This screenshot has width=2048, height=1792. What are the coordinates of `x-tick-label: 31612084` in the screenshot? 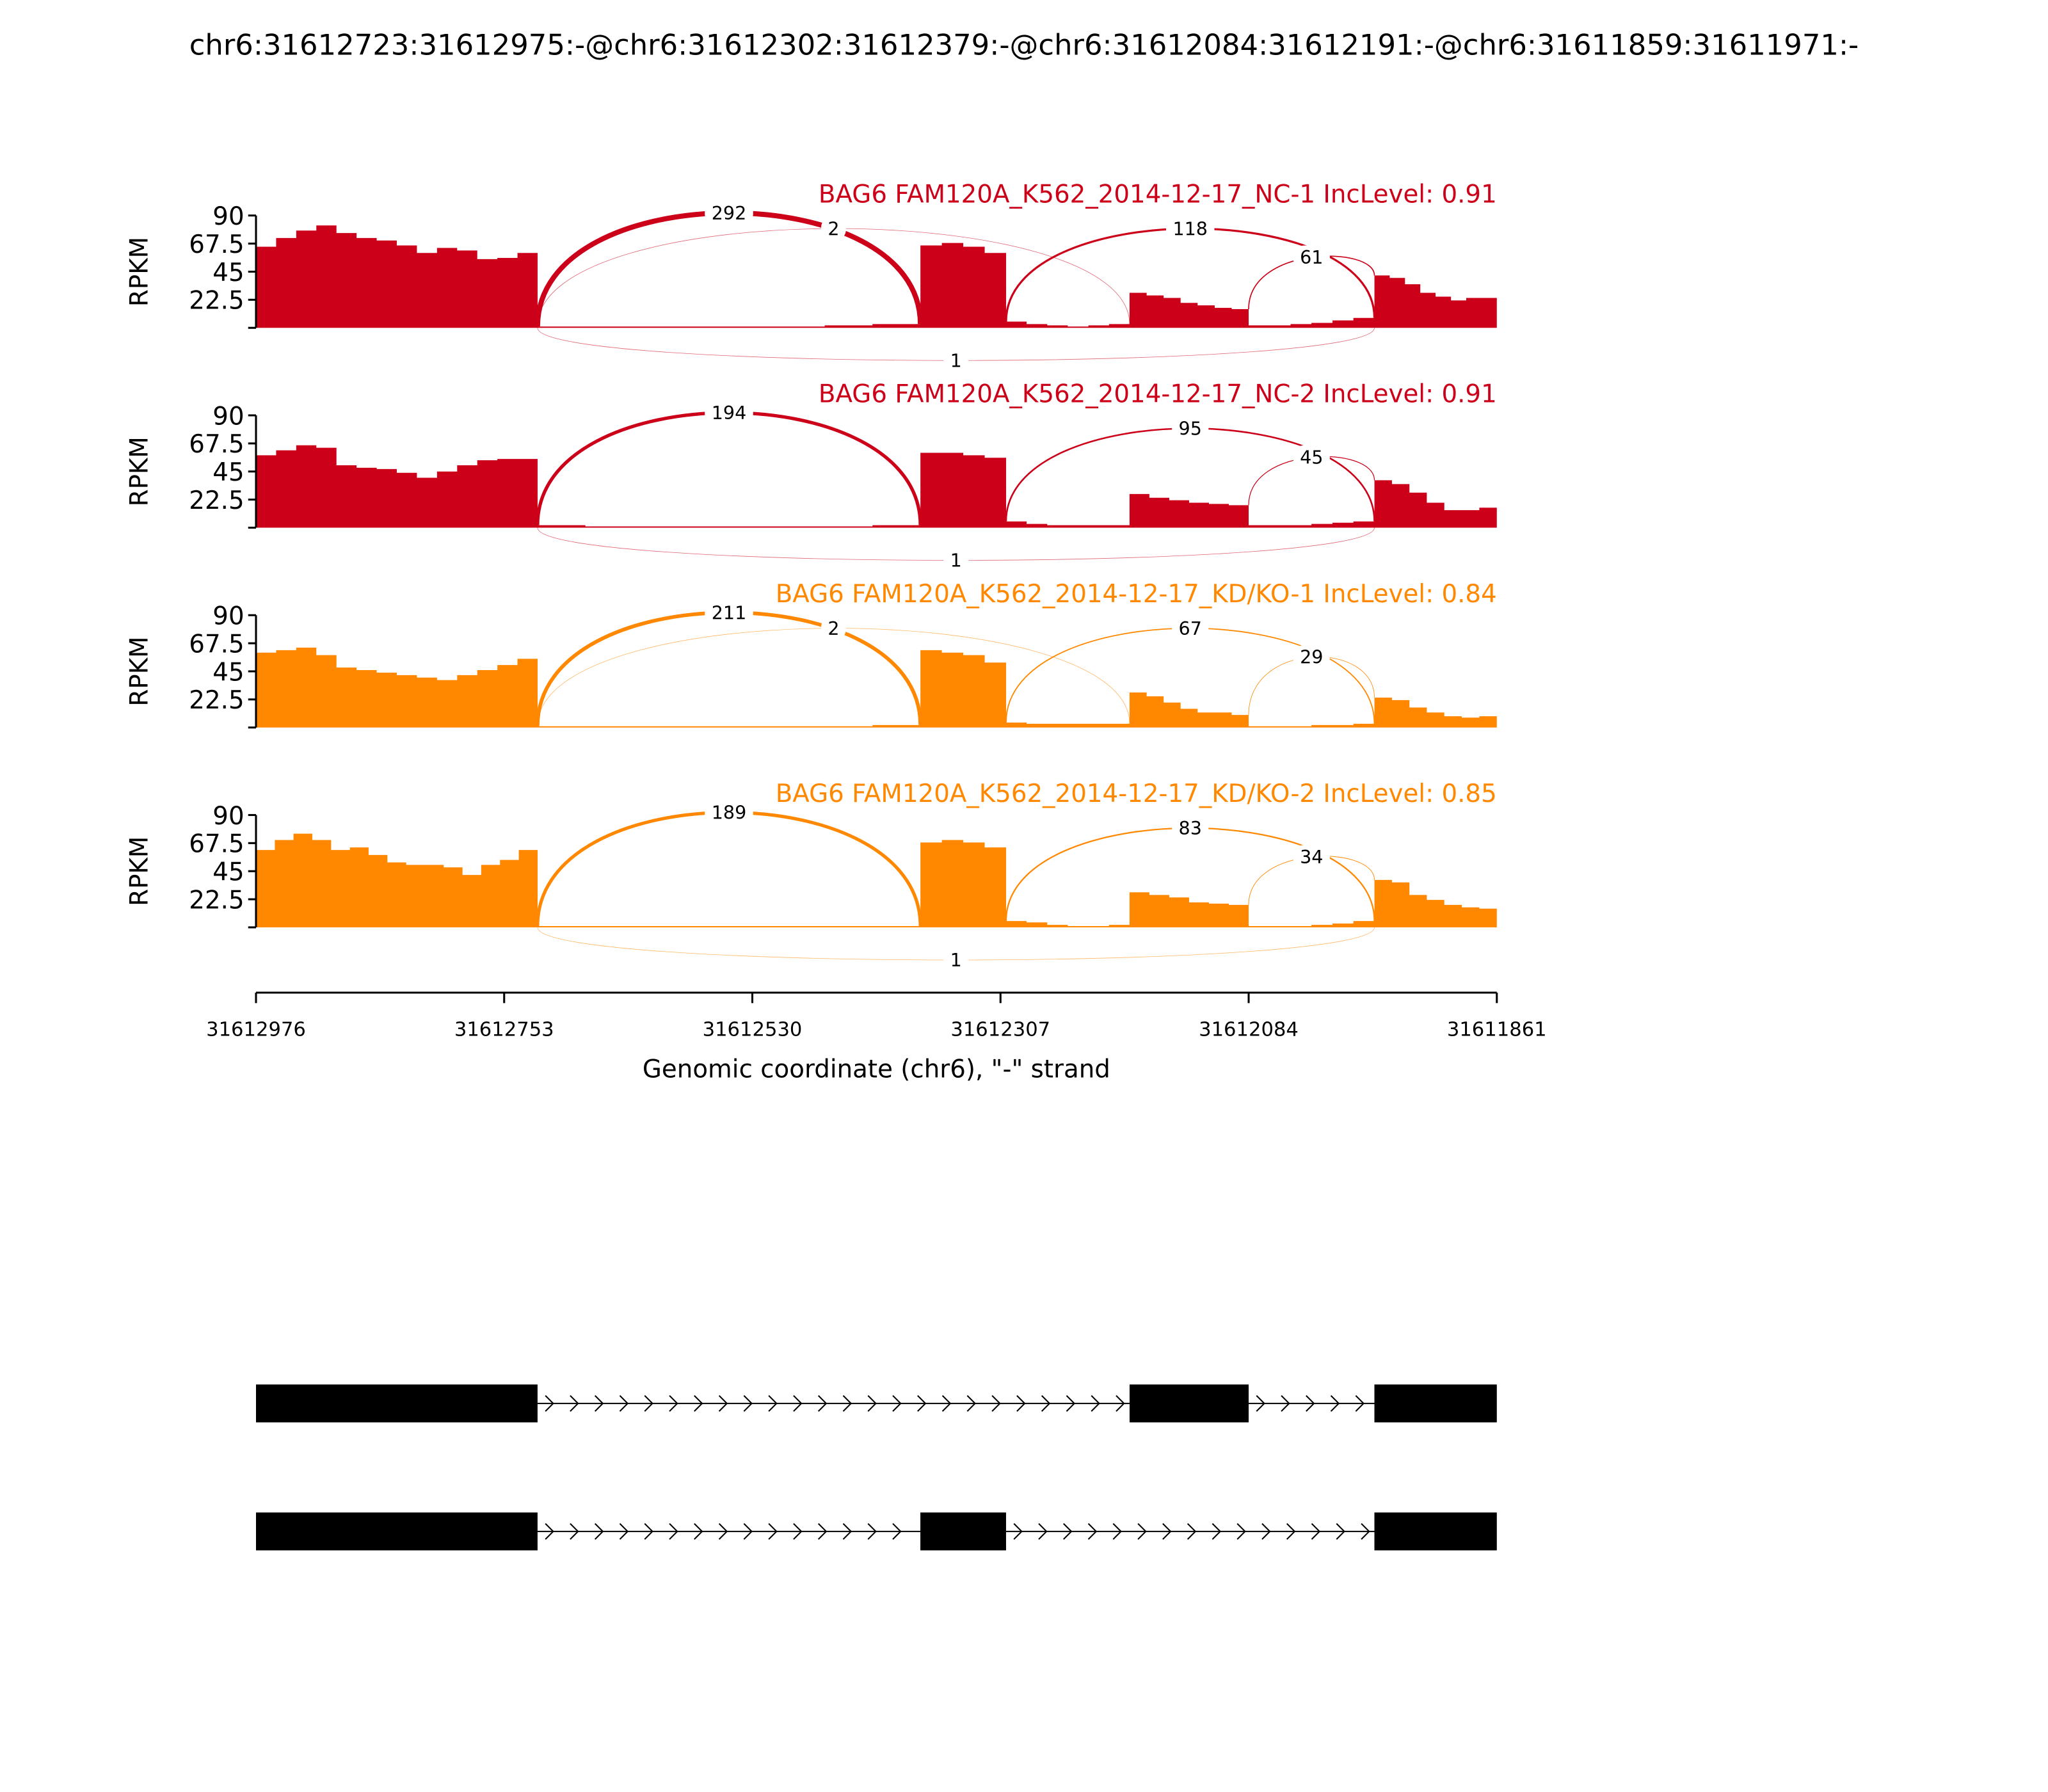 It's located at (1249, 1029).